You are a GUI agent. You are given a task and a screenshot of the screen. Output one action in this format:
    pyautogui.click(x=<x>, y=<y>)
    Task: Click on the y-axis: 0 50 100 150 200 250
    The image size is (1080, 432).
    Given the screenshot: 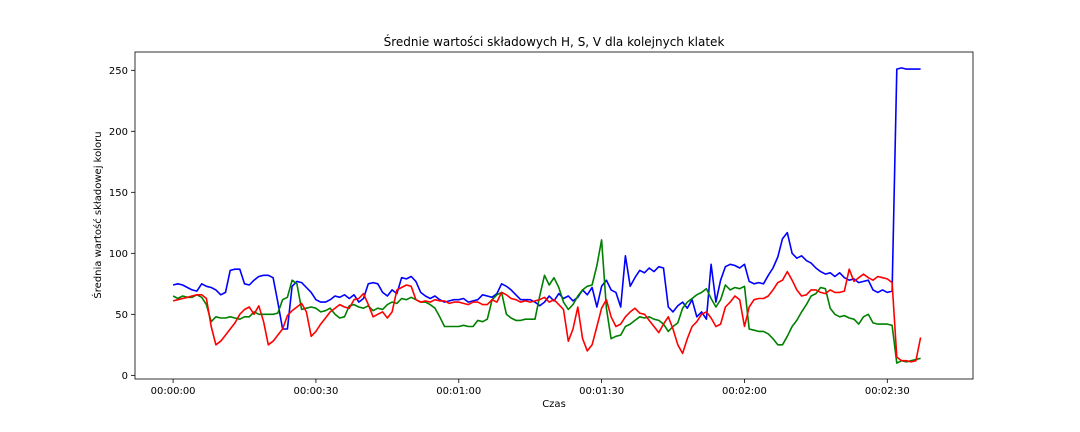 What is the action you would take?
    pyautogui.click(x=122, y=224)
    